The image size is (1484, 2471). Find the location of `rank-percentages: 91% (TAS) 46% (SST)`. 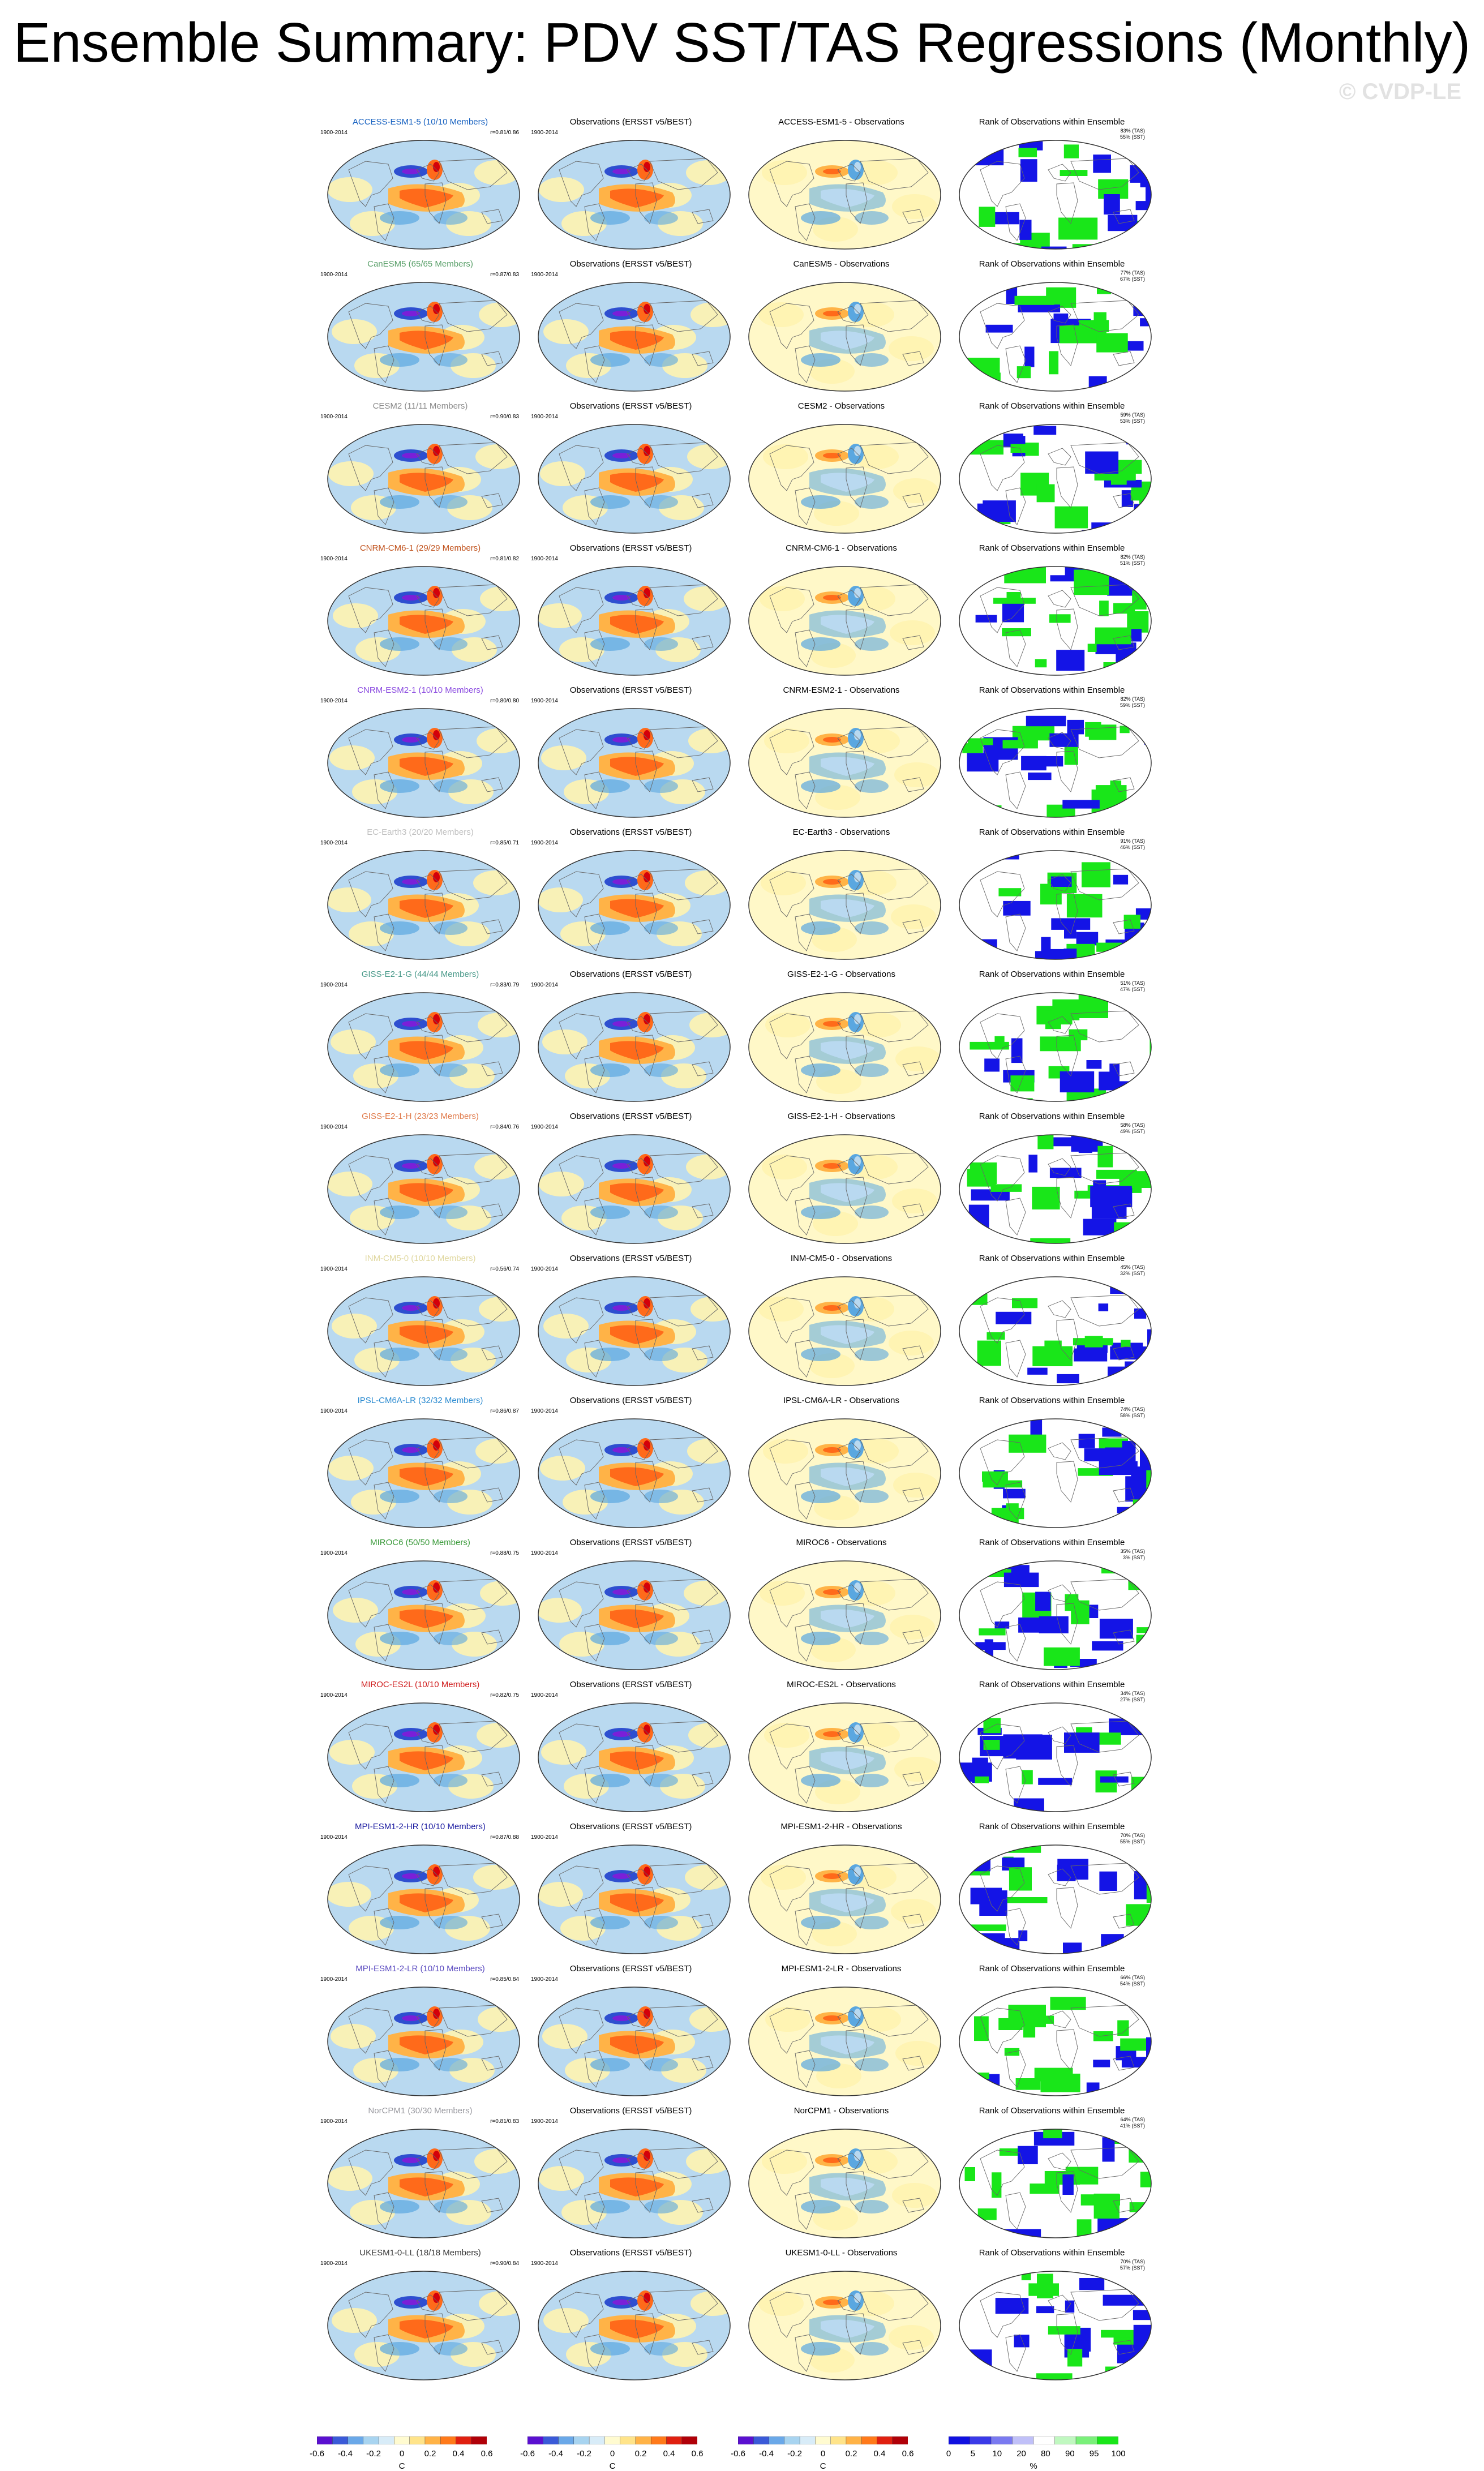

rank-percentages: 91% (TAS) 46% (SST) is located at coordinates (1132, 844).